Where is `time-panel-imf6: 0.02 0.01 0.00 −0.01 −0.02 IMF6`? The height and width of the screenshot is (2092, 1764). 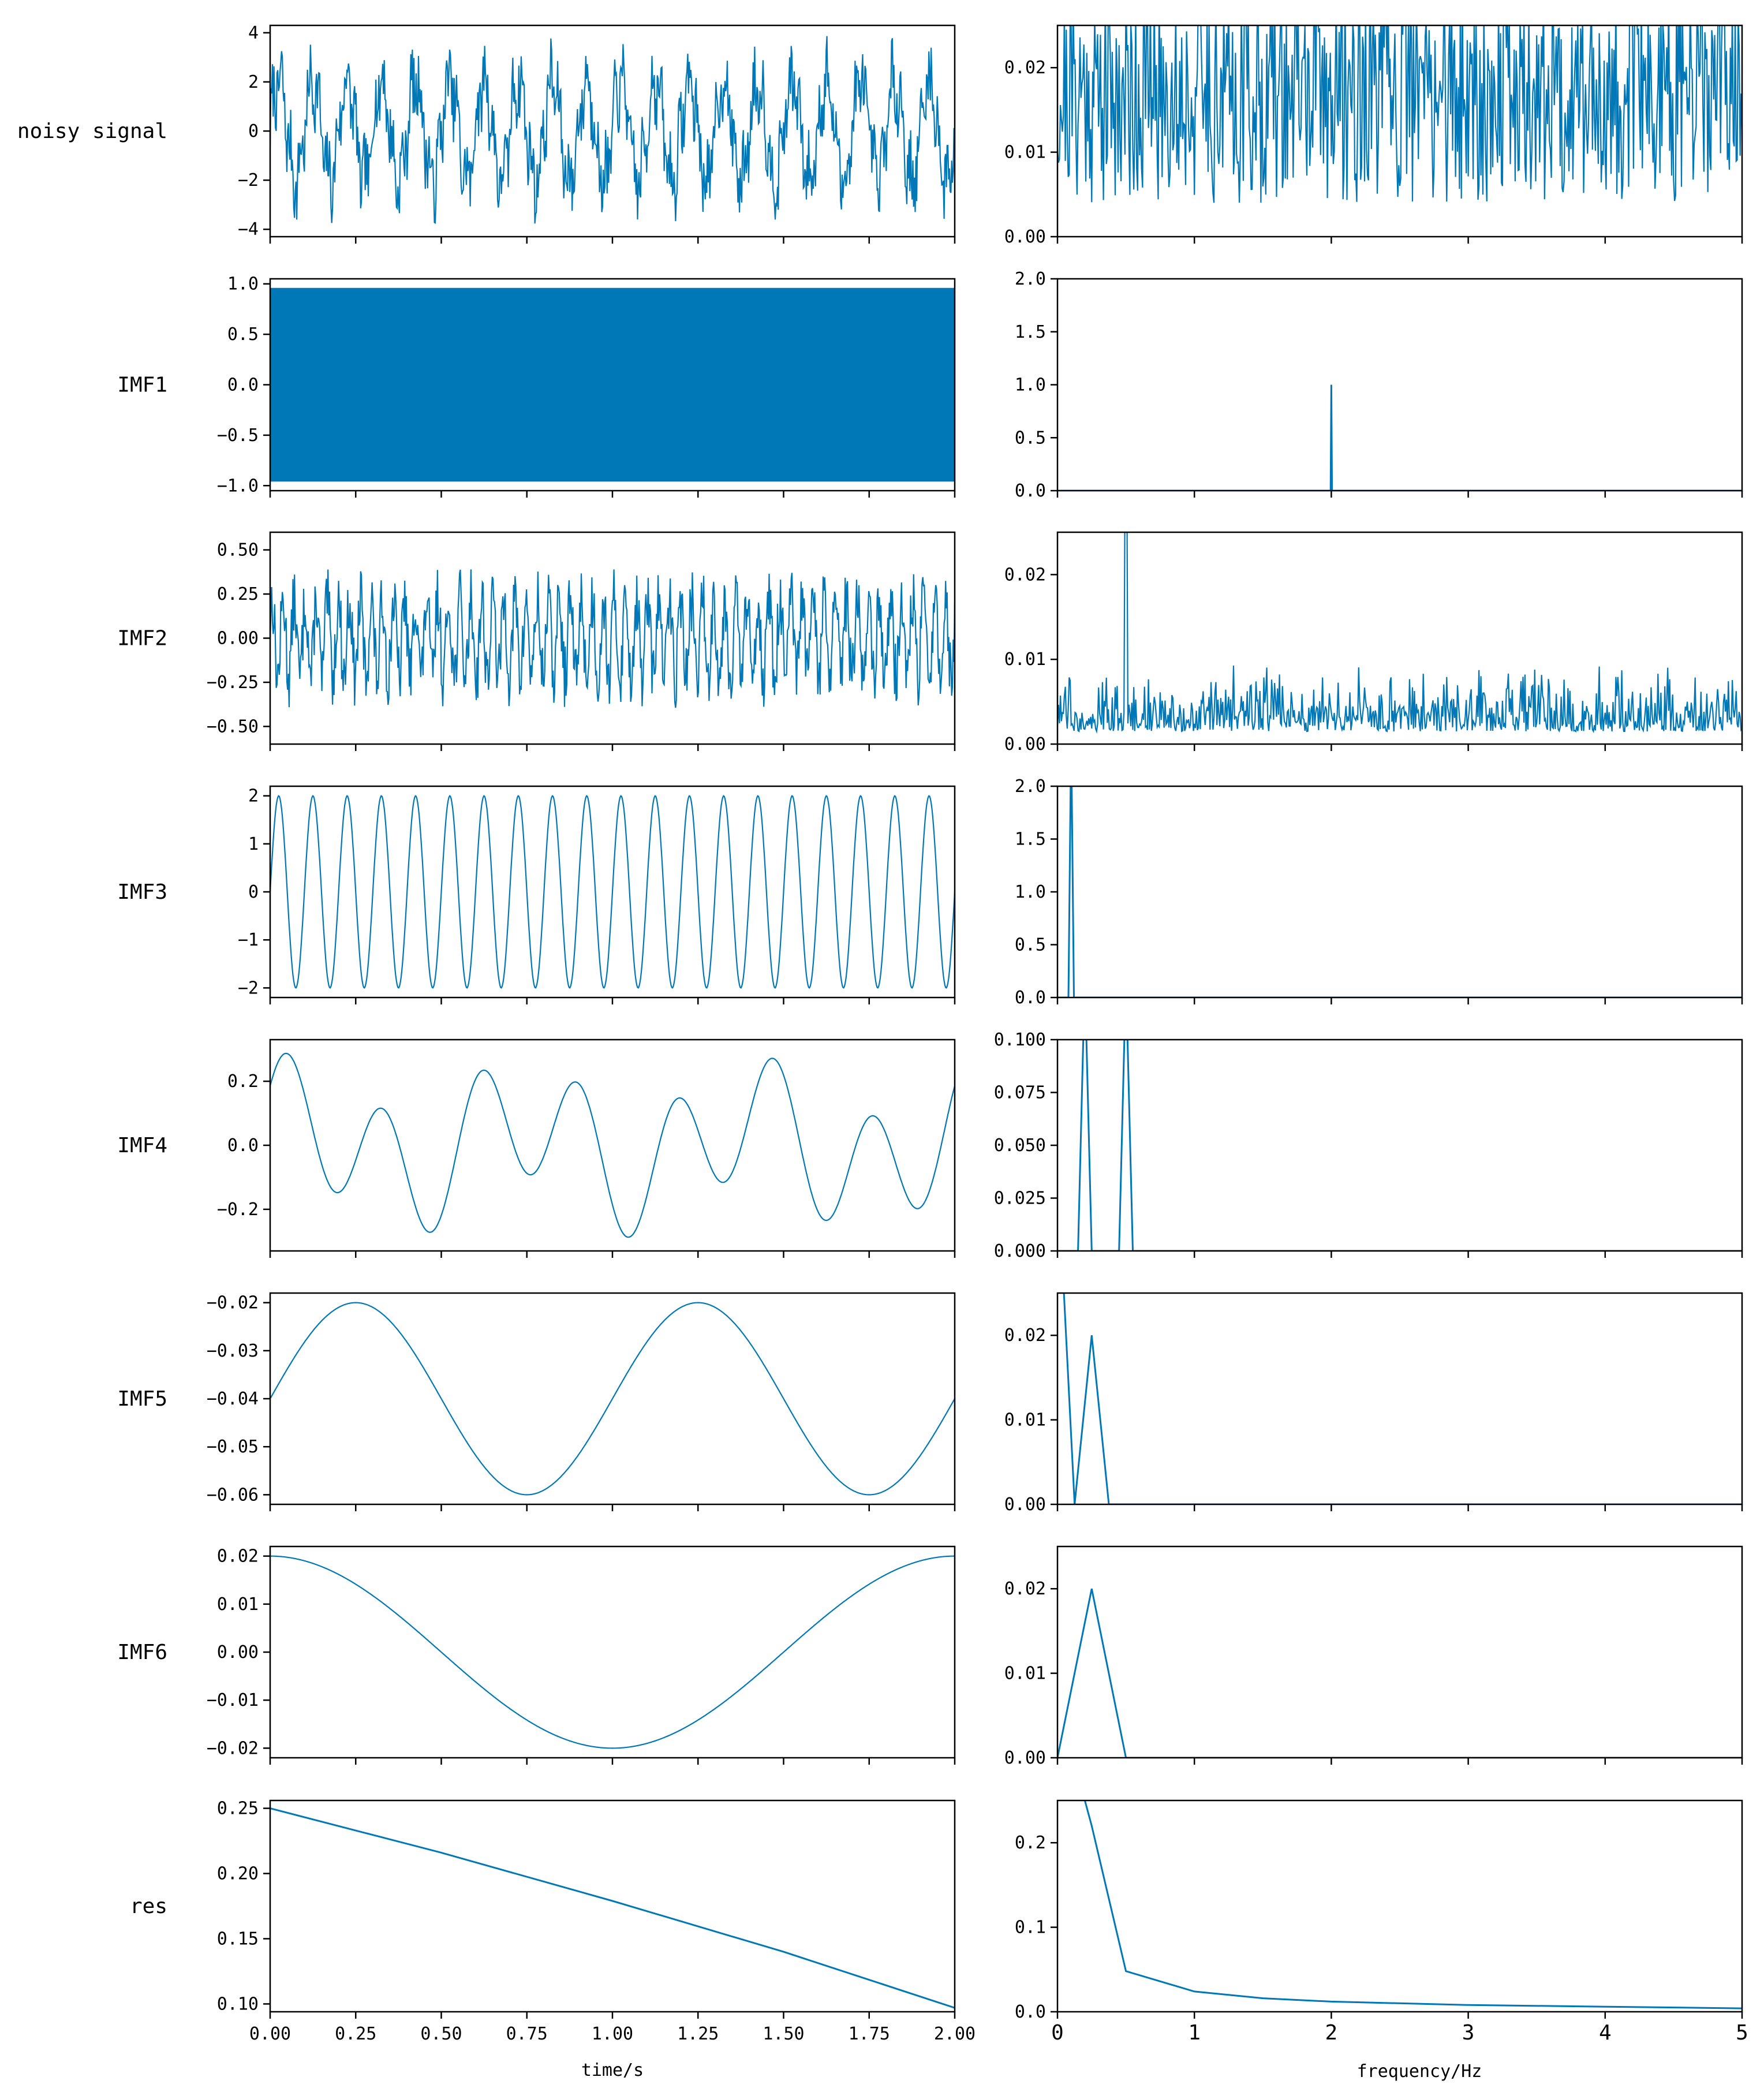
time-panel-imf6: 0.02 0.01 0.00 −0.01 −0.02 IMF6 is located at coordinates (536, 1655).